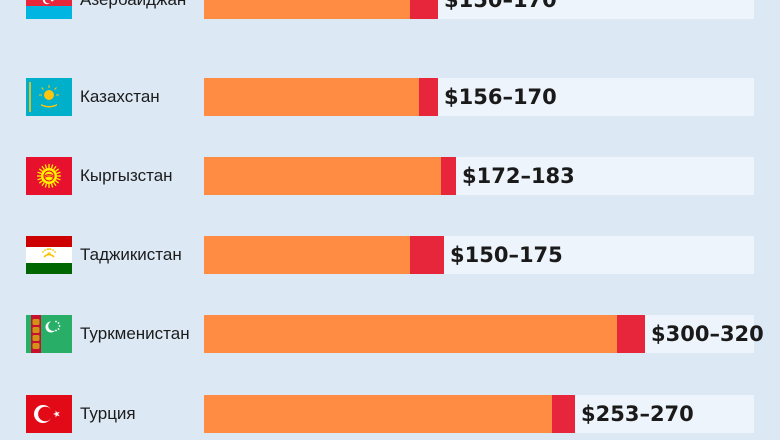 The width and height of the screenshot is (780, 440). What do you see at coordinates (500, 6) in the screenshot?
I see `value-label: $150–170` at bounding box center [500, 6].